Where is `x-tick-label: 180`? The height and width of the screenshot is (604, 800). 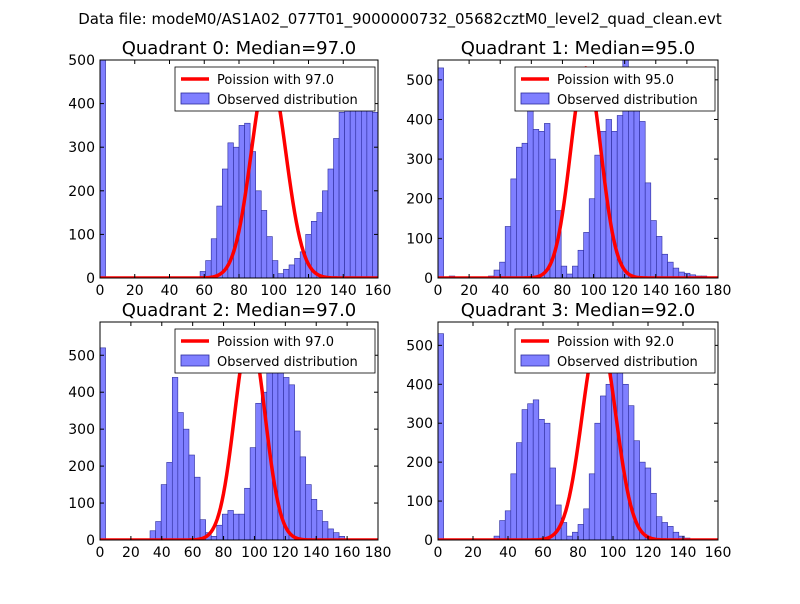
x-tick-label: 180 is located at coordinates (718, 291).